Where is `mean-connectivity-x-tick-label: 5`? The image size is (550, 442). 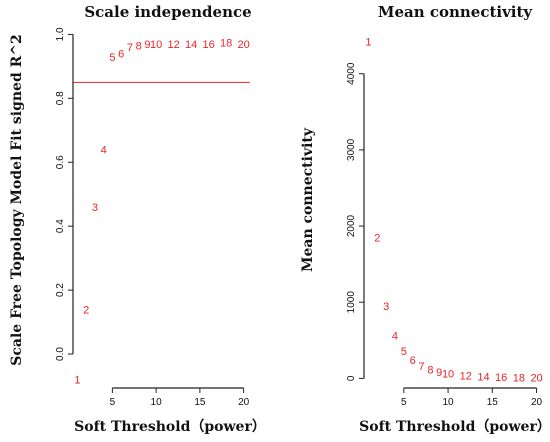
mean-connectivity-x-tick-label: 5 is located at coordinates (404, 402).